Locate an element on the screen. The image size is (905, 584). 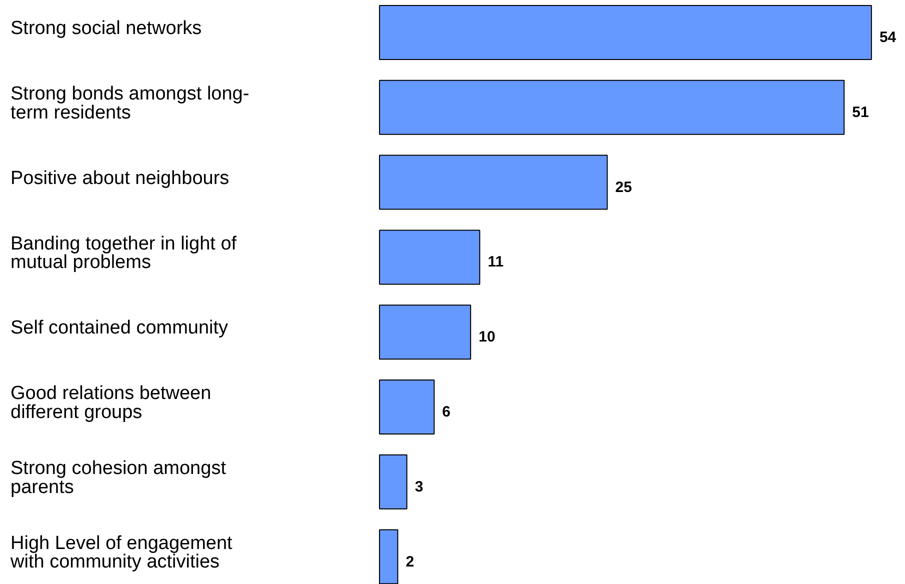
data-label: 3 is located at coordinates (419, 487).